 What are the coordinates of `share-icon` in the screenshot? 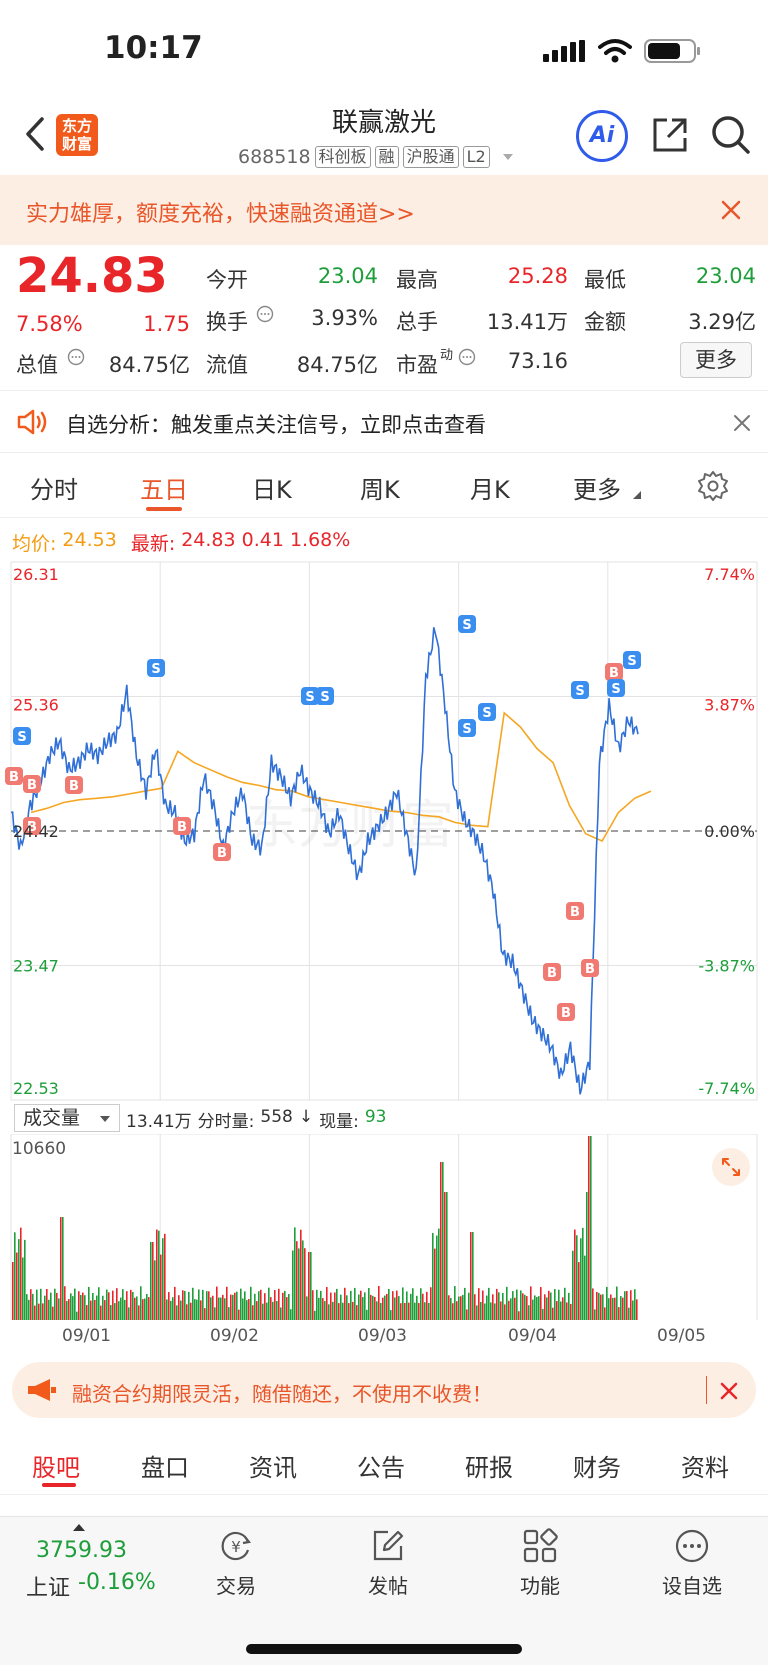 It's located at (670, 135).